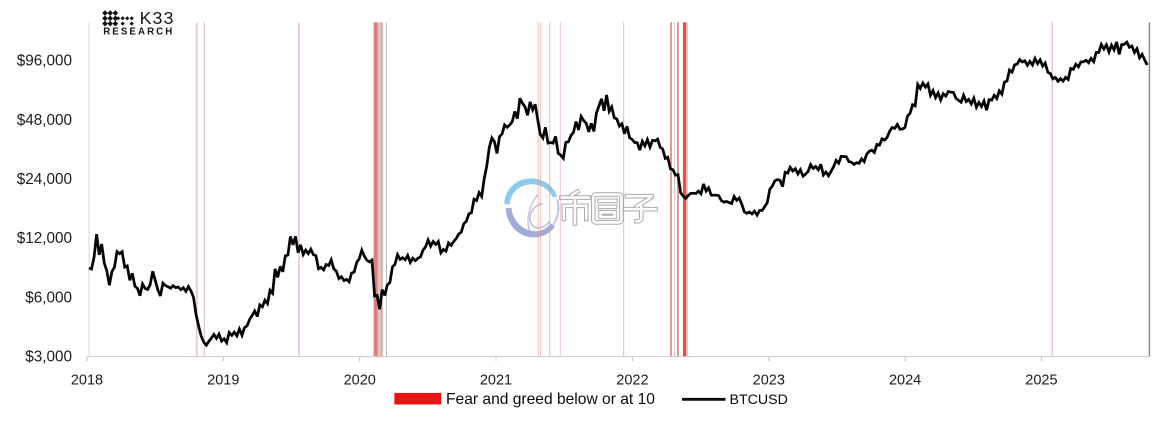  What do you see at coordinates (44, 179) in the screenshot?
I see `svg-text: $24,000` at bounding box center [44, 179].